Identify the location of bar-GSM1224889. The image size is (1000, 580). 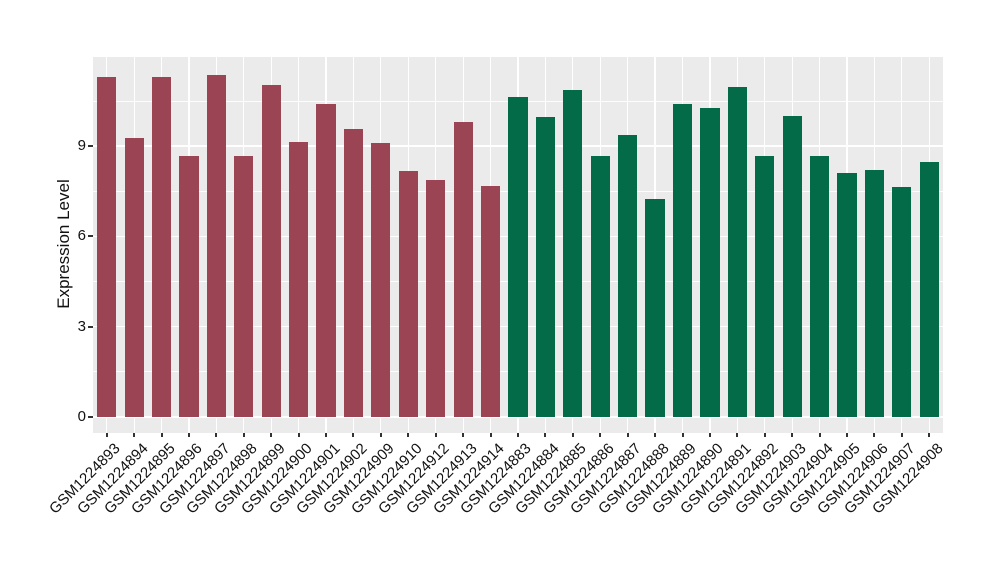
(682, 260).